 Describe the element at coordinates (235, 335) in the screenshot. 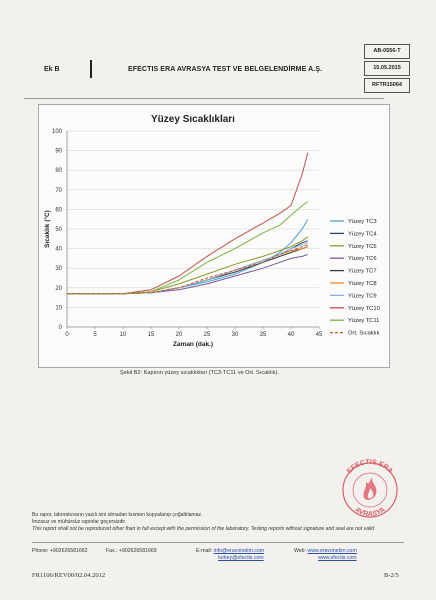

I see `x-tick-label: 30` at that location.